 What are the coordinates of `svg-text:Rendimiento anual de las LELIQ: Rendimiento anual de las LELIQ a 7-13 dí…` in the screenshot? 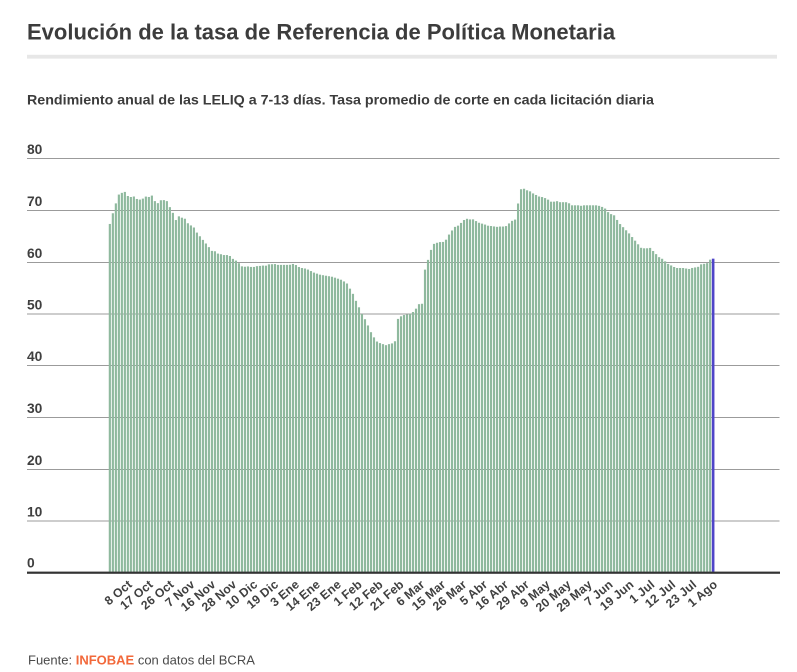 It's located at (341, 101).